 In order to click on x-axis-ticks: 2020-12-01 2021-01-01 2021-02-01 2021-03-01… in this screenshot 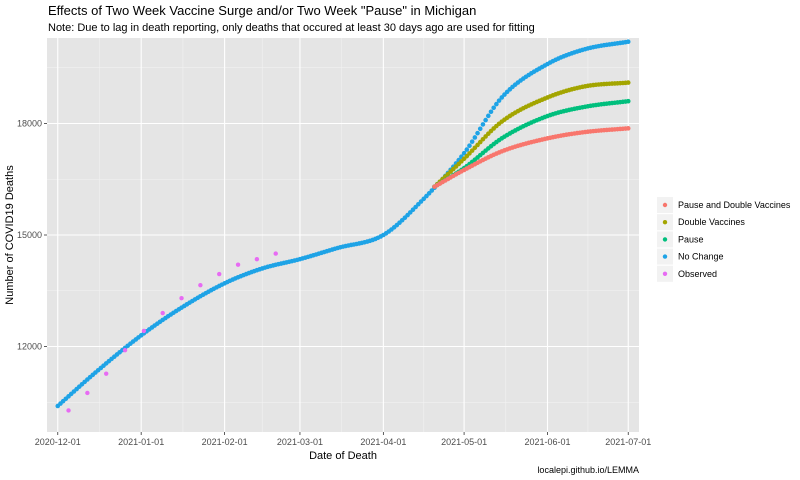, I will do `click(343, 439)`.